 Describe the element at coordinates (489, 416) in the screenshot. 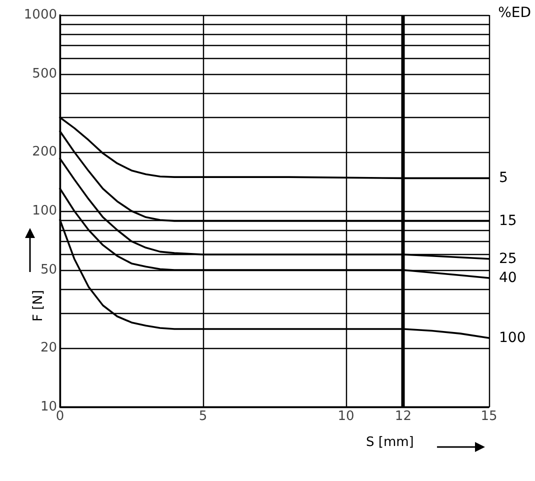

I see `x-tick-label: 15` at that location.